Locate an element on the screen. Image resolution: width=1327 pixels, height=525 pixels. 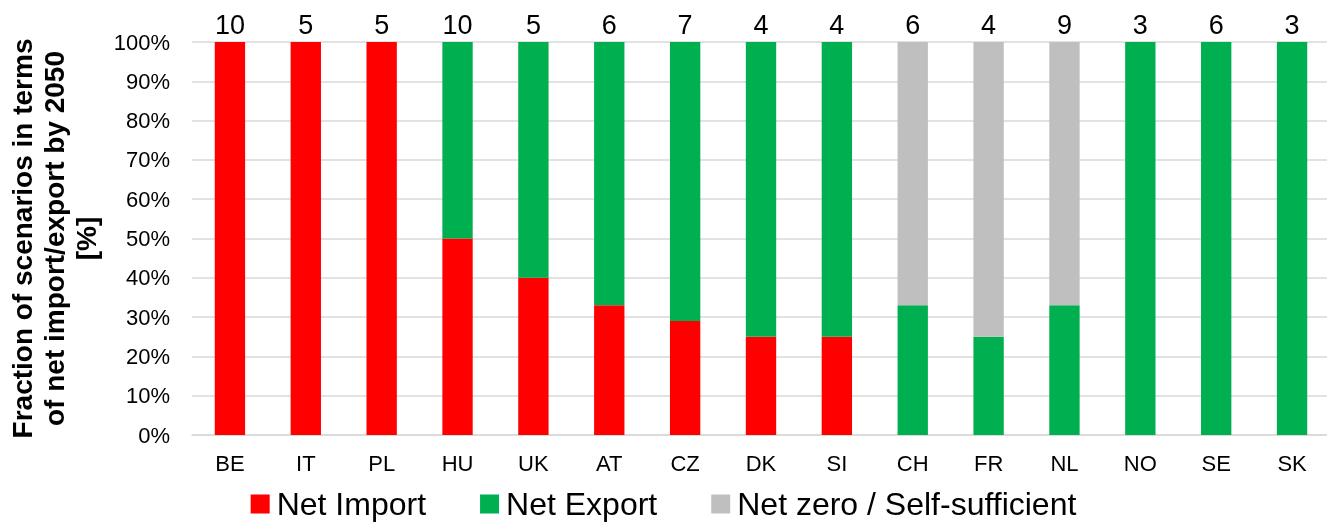
x-tick-label: PL is located at coordinates (382, 463).